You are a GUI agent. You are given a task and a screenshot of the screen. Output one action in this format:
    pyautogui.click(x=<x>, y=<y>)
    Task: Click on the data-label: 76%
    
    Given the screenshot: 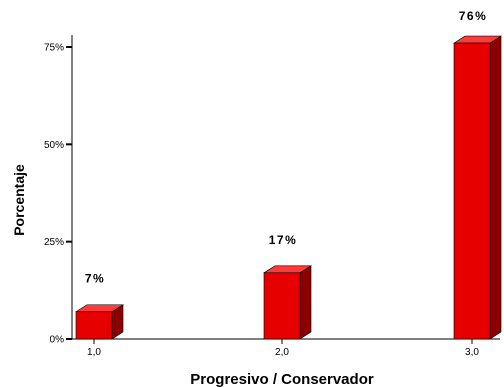 What is the action you would take?
    pyautogui.click(x=473, y=16)
    